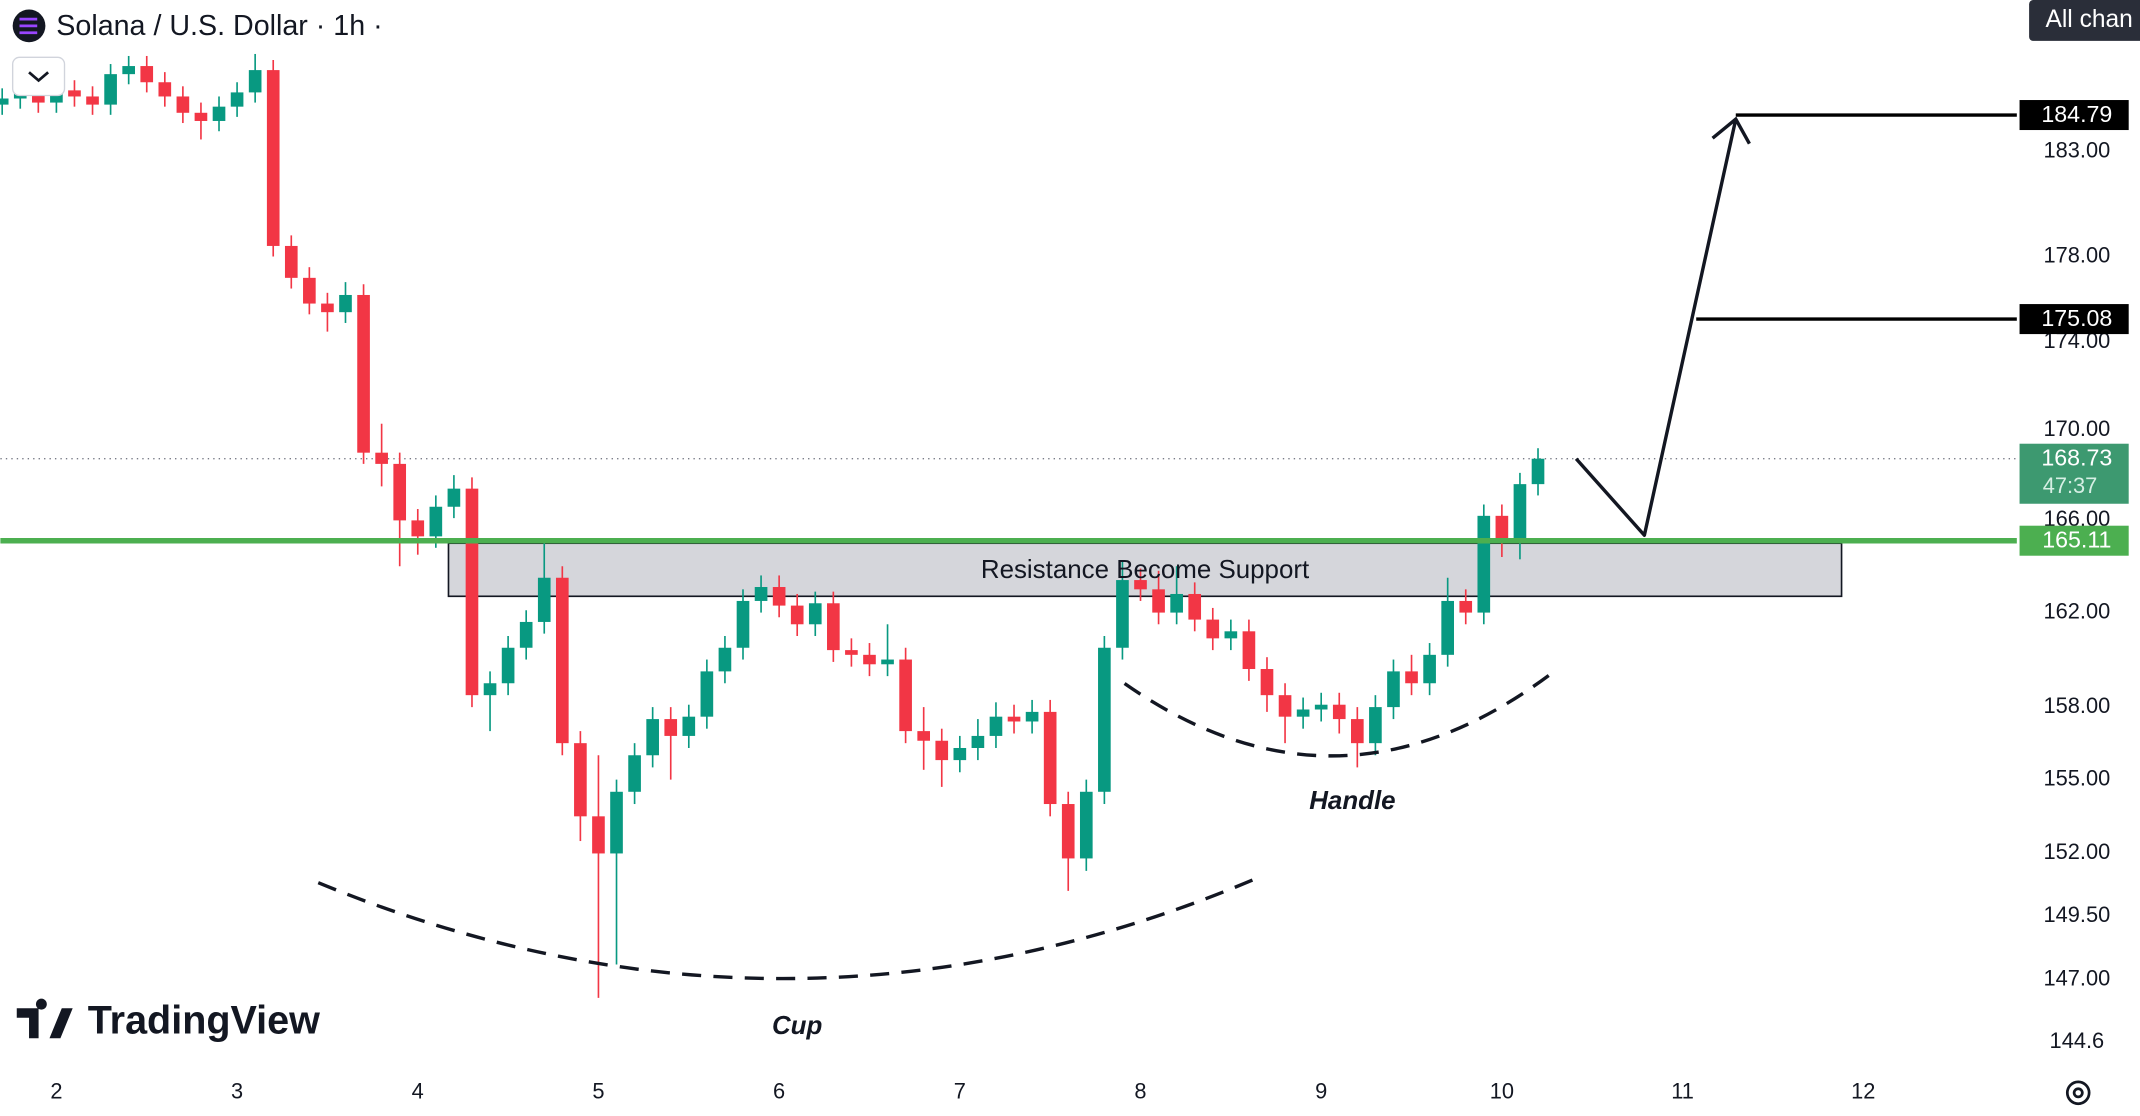 The image size is (2140, 1116). Describe the element at coordinates (418, 1091) in the screenshot. I see `x-tick-label: 4` at that location.